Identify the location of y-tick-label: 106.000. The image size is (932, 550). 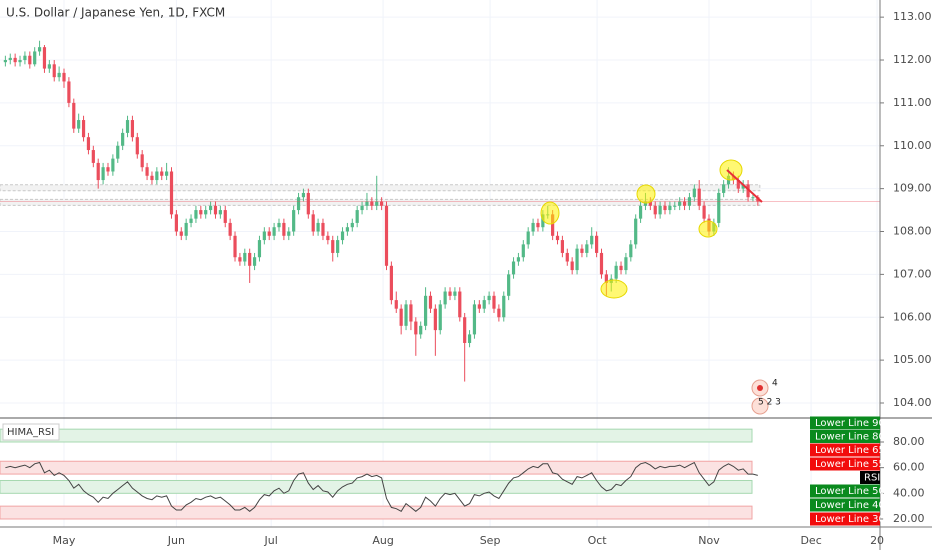
(912, 316).